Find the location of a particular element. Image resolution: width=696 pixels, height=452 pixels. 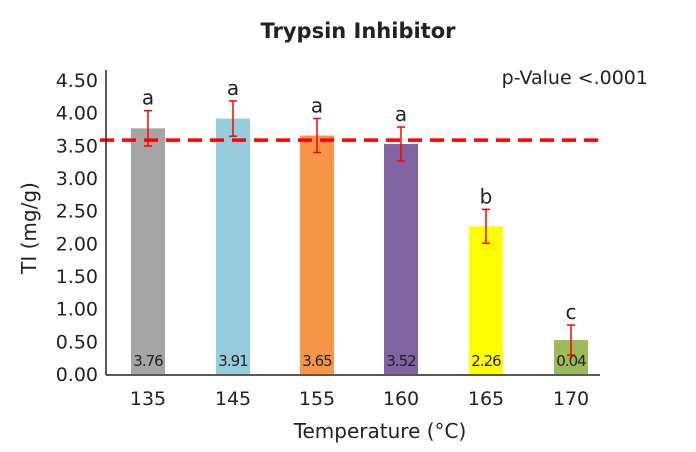

y-tick-label: 4.00 is located at coordinates (77, 114).